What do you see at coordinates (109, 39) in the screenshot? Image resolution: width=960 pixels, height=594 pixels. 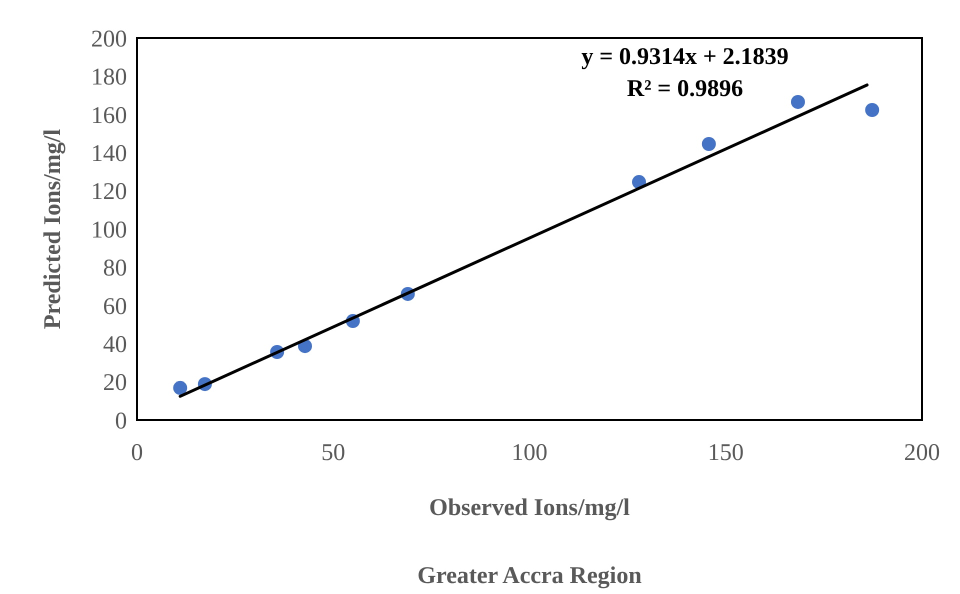 I see `y-tick-label: 200` at bounding box center [109, 39].